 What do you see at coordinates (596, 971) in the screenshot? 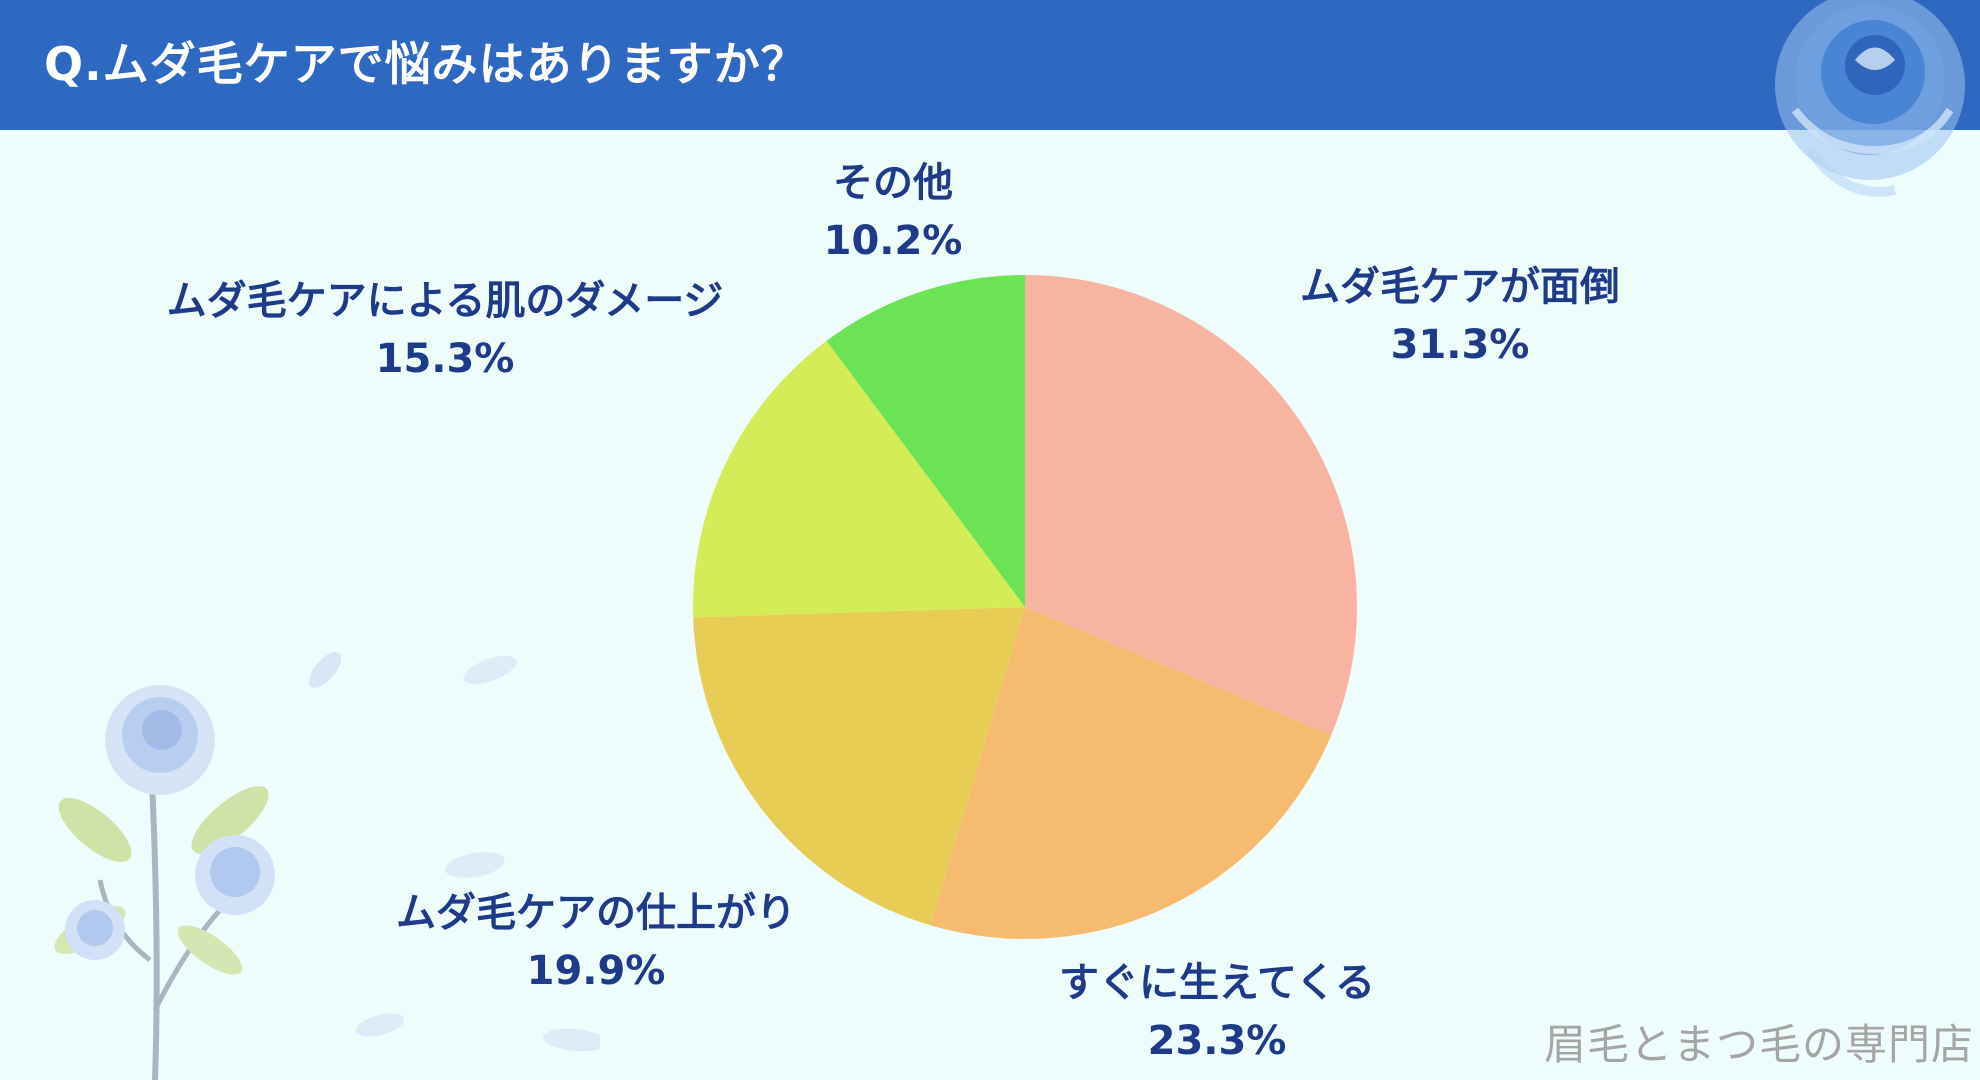
I see `slice-value-2: 19.9%` at bounding box center [596, 971].